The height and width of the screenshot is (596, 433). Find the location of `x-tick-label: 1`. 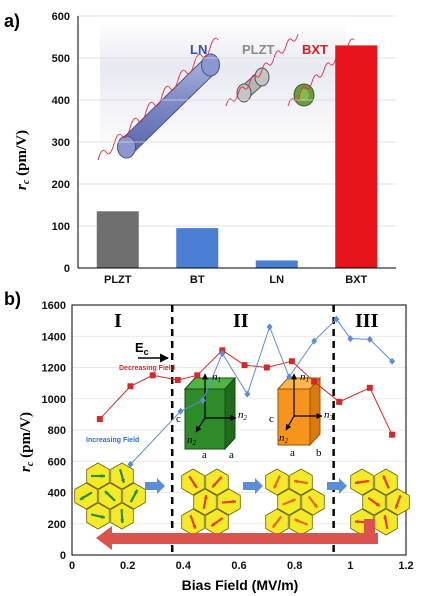

x-tick-label: 1 is located at coordinates (350, 566).